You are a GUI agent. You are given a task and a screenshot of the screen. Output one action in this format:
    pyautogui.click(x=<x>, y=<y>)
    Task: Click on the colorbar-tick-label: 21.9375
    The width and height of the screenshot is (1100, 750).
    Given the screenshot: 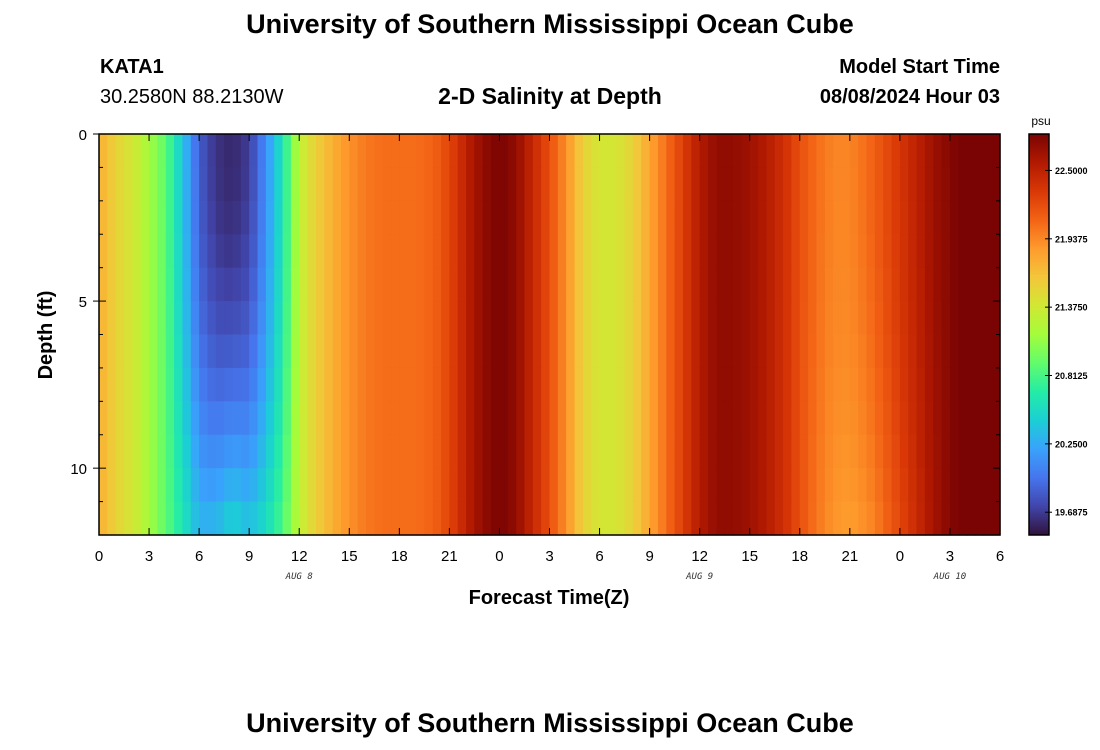 What is the action you would take?
    pyautogui.click(x=1071, y=239)
    